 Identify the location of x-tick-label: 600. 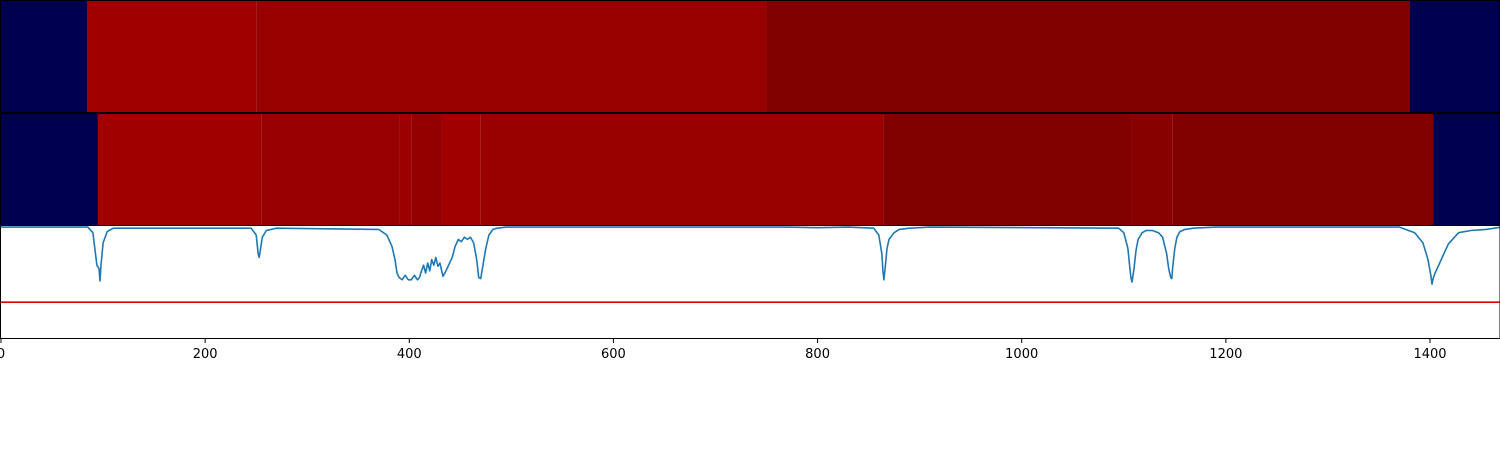
(613, 354).